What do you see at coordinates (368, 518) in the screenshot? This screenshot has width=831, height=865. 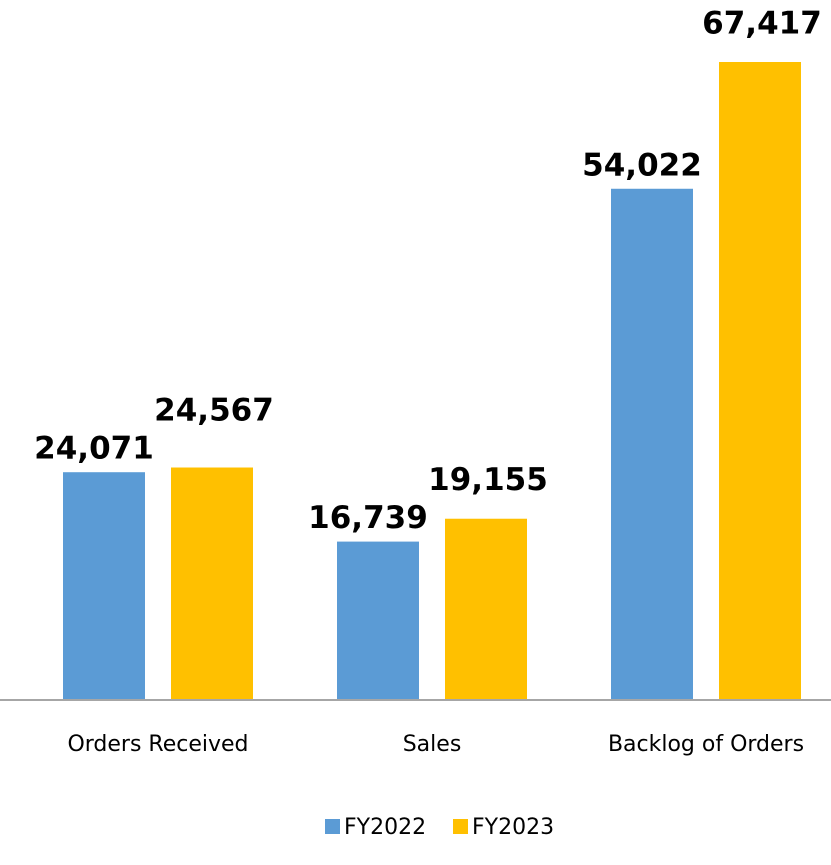 I see `data-label: 16,739` at bounding box center [368, 518].